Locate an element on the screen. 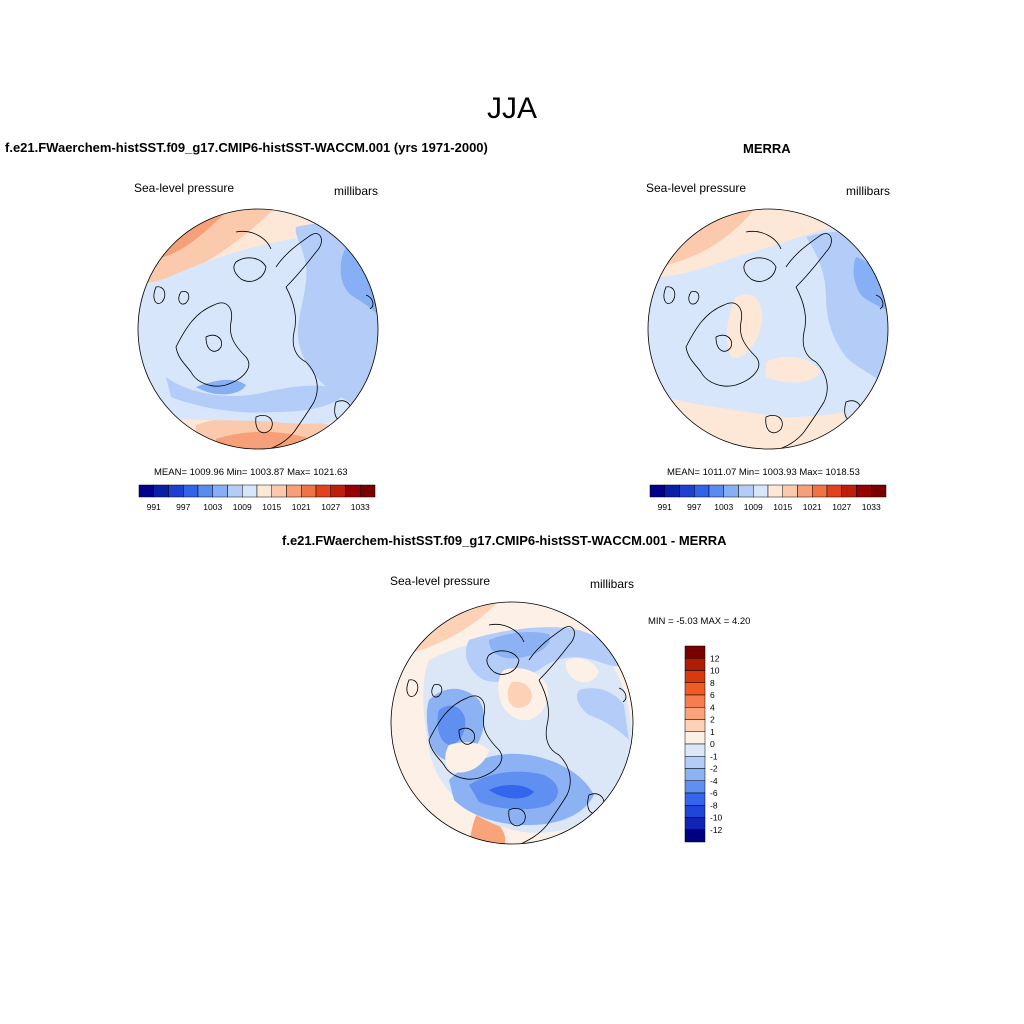  panel-diff-colorbar-tick-label: 2 is located at coordinates (712, 720).